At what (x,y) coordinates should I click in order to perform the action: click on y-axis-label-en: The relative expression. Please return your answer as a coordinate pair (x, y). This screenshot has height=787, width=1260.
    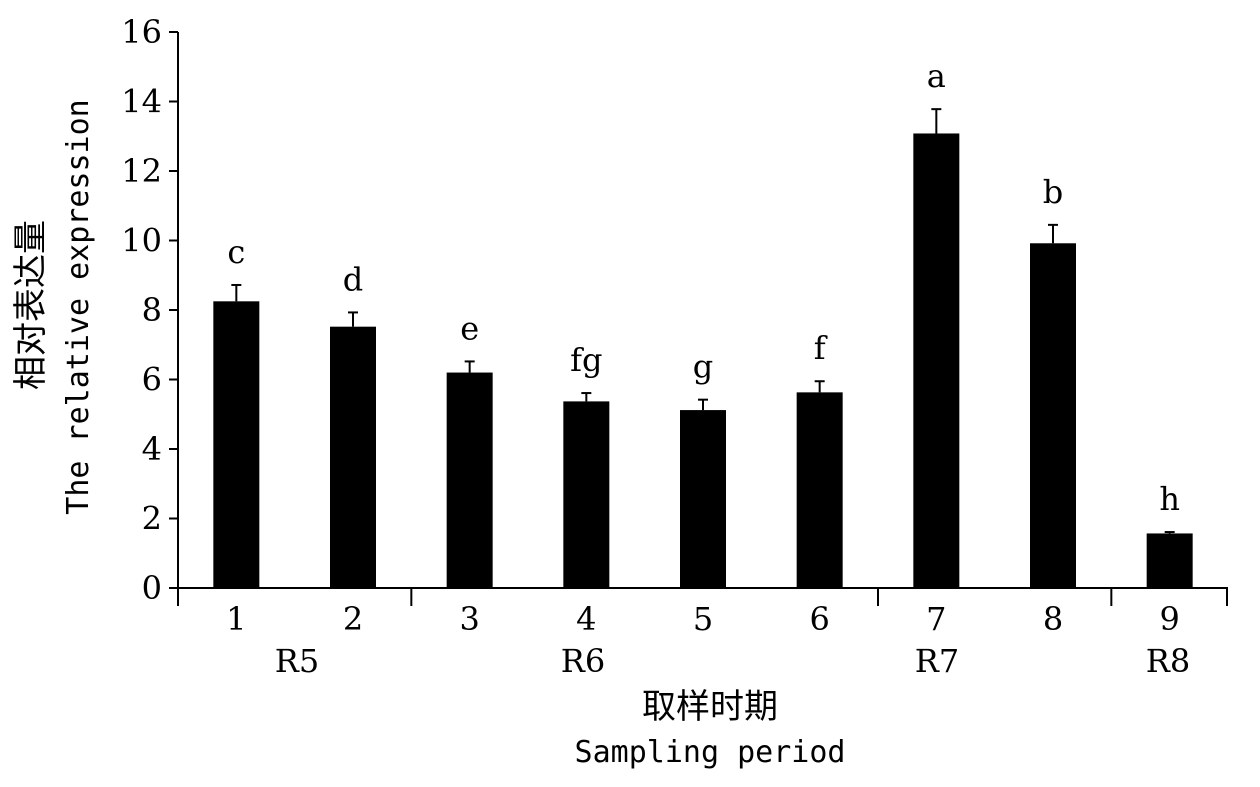
    Looking at the image, I should click on (78, 306).